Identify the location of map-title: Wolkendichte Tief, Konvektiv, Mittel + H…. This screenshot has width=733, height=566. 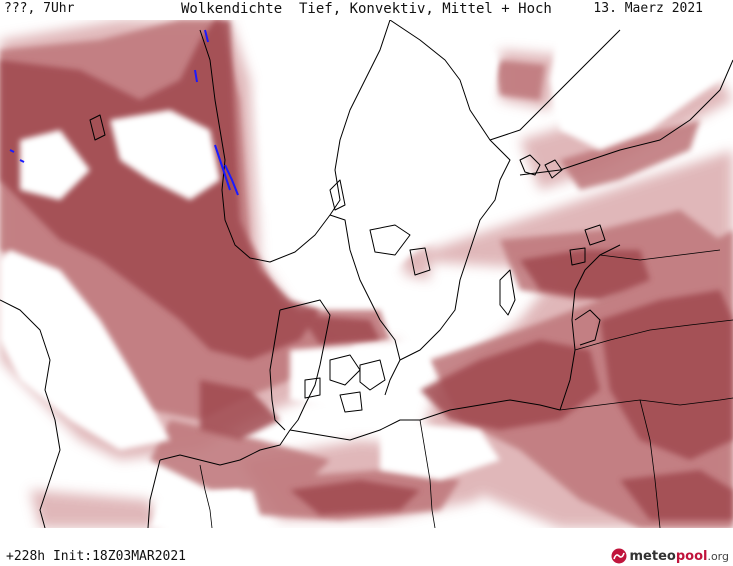
(366, 9).